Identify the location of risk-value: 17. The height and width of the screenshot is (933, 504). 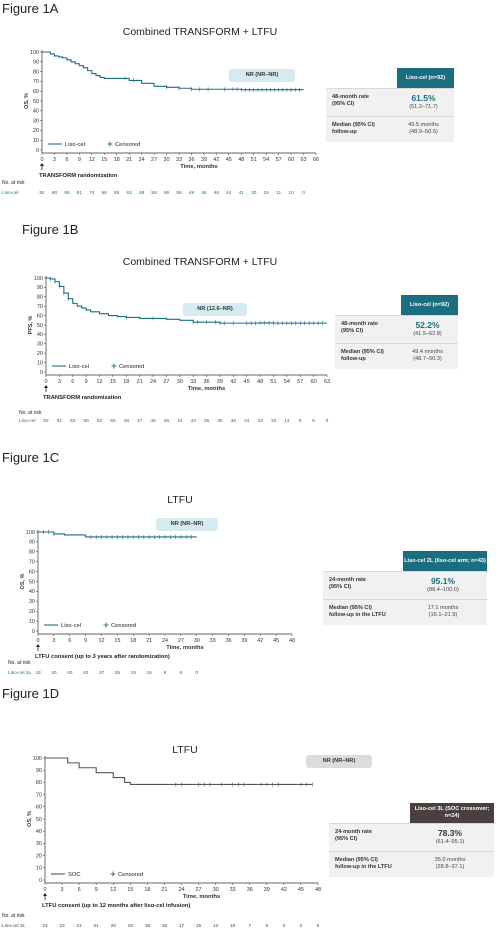
(182, 926).